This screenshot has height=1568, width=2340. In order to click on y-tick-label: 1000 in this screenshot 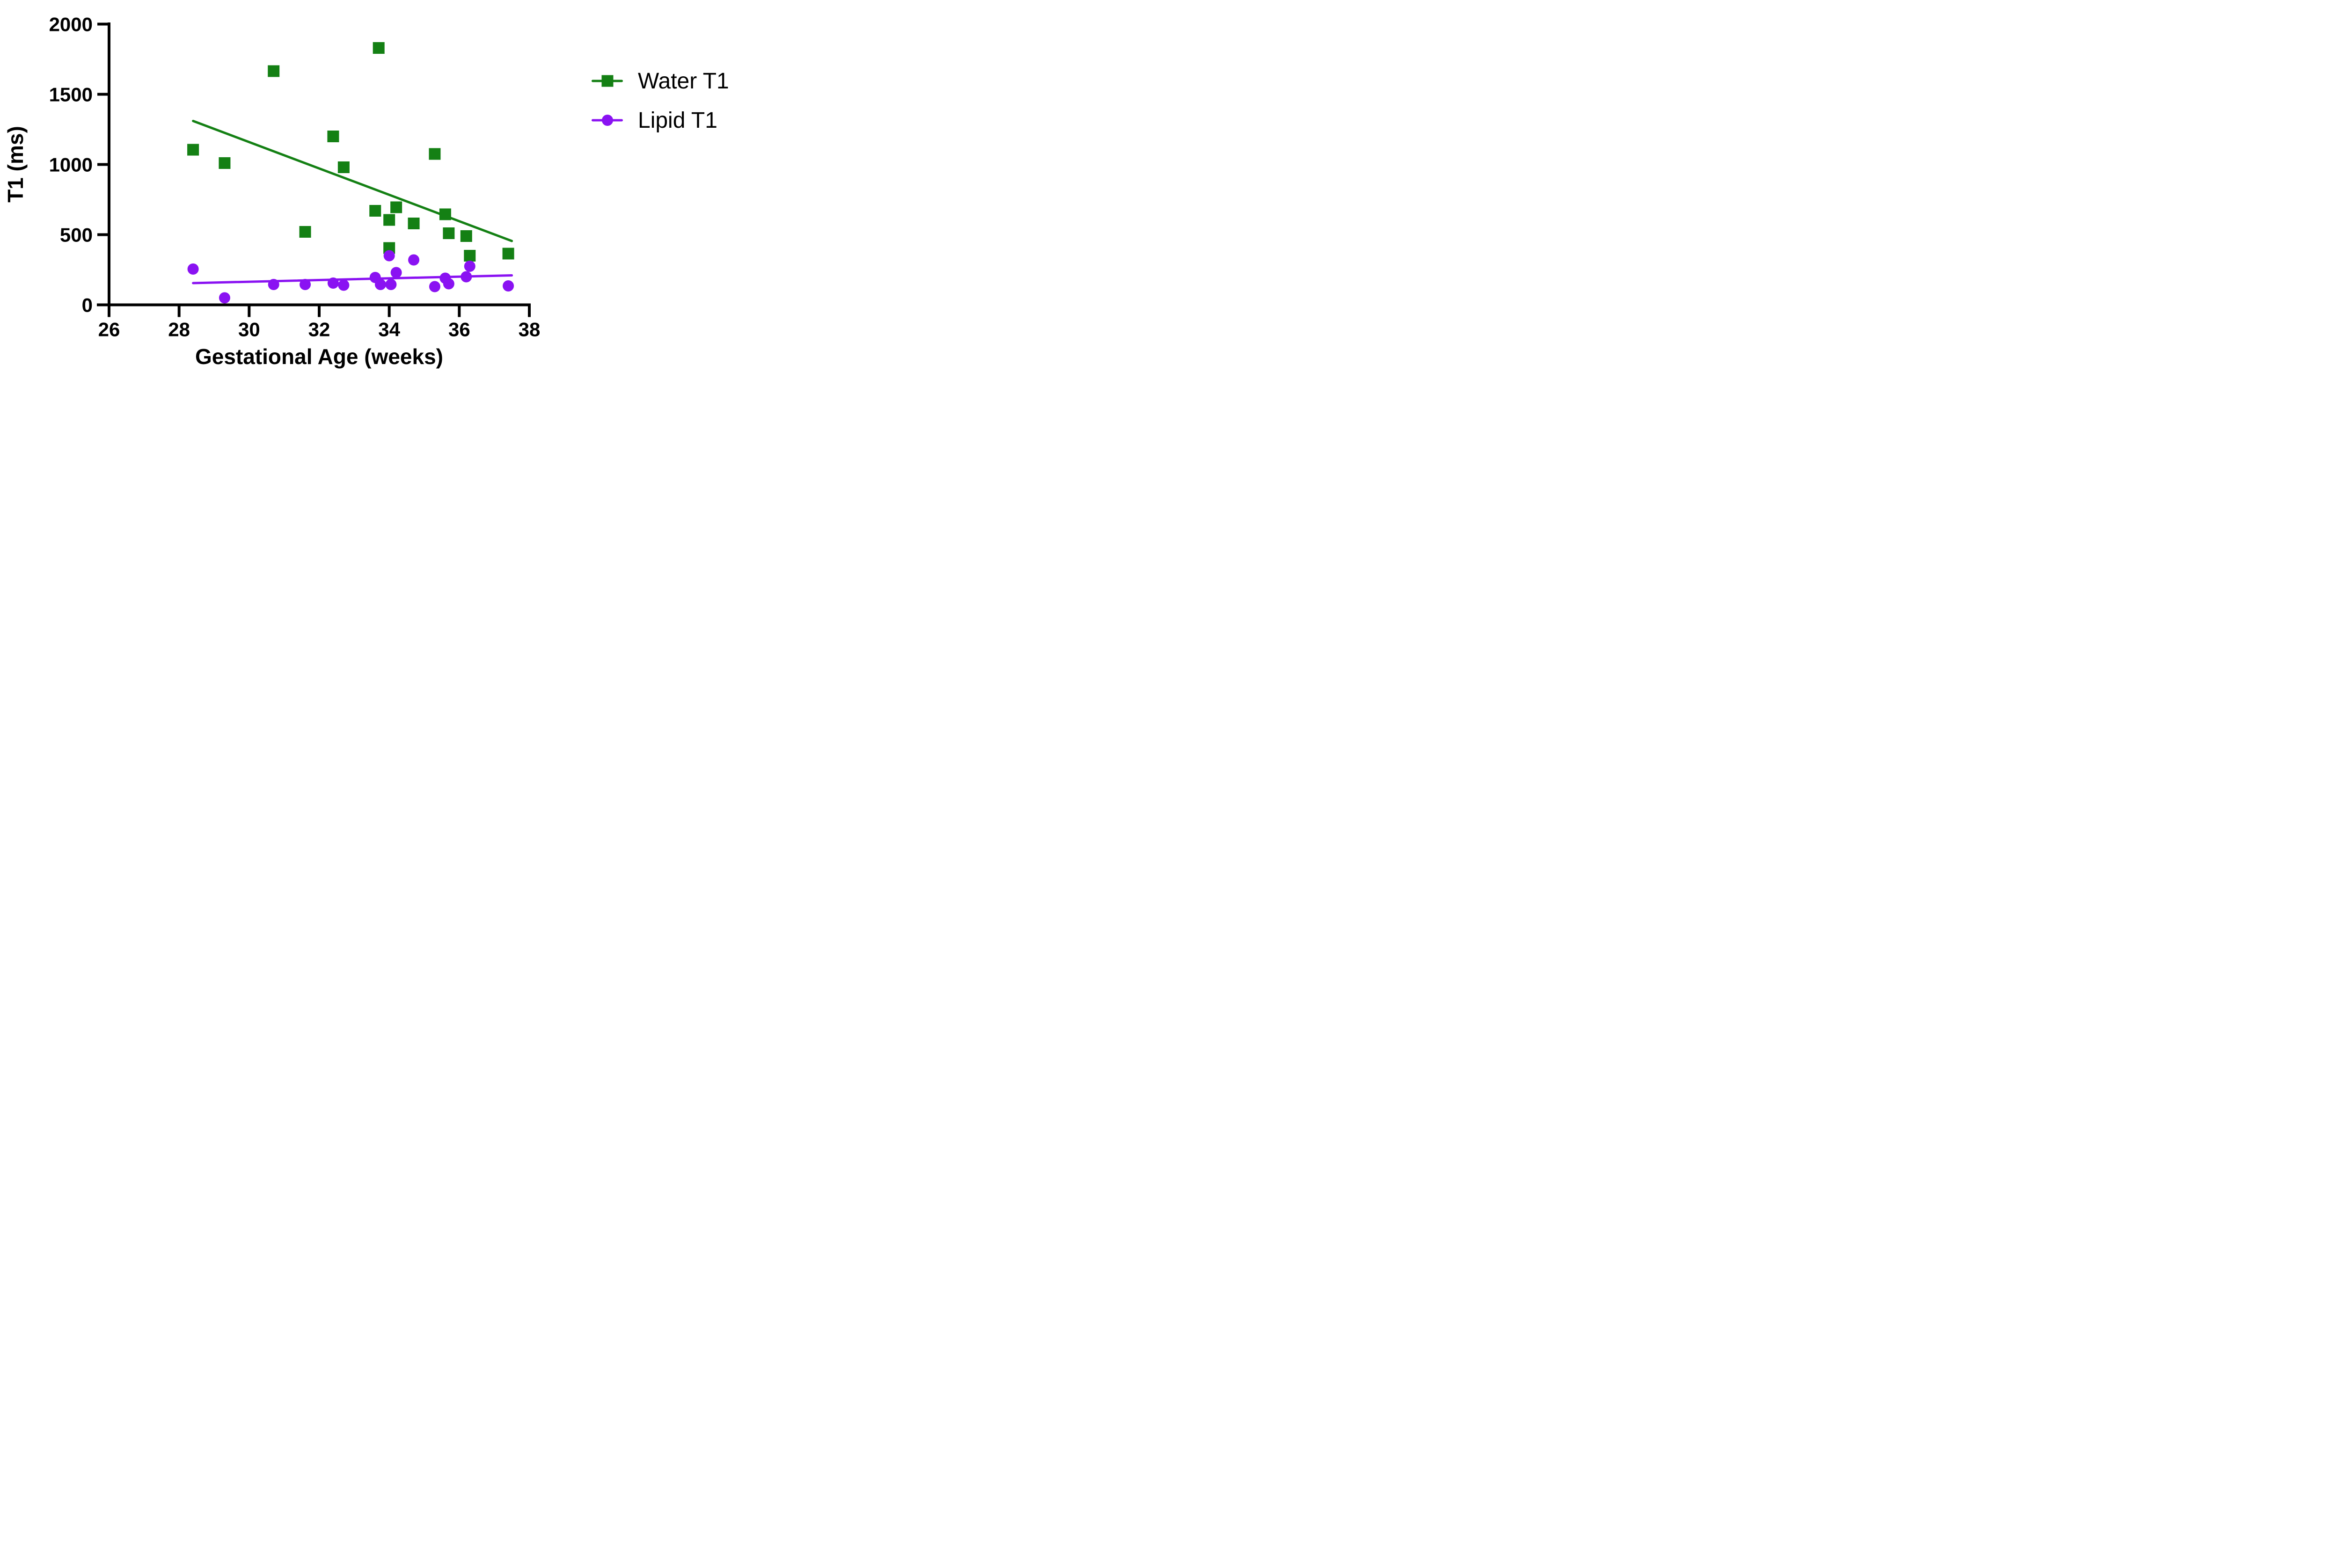, I will do `click(71, 165)`.